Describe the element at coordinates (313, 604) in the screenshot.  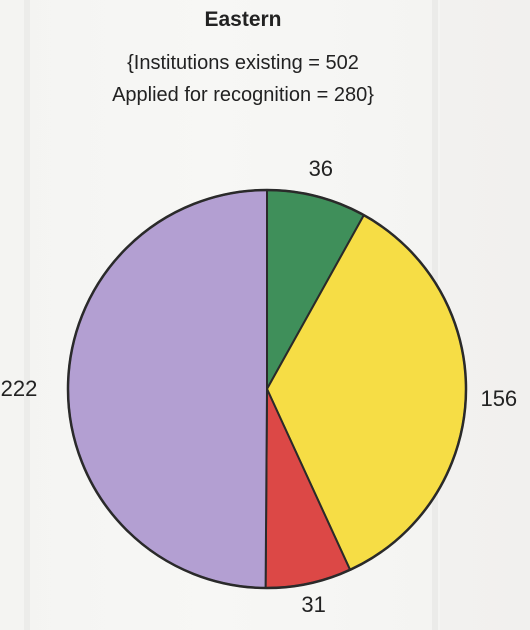
I see `slice-label-31: 31` at that location.